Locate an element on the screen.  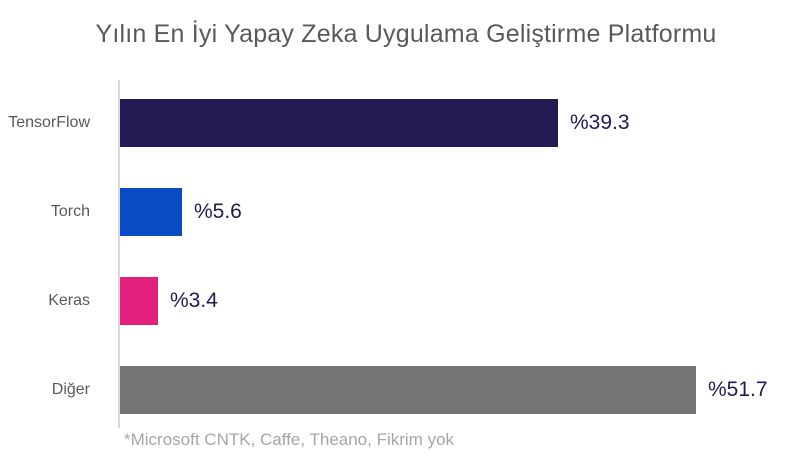
category-label-keras: Keras is located at coordinates (69, 300).